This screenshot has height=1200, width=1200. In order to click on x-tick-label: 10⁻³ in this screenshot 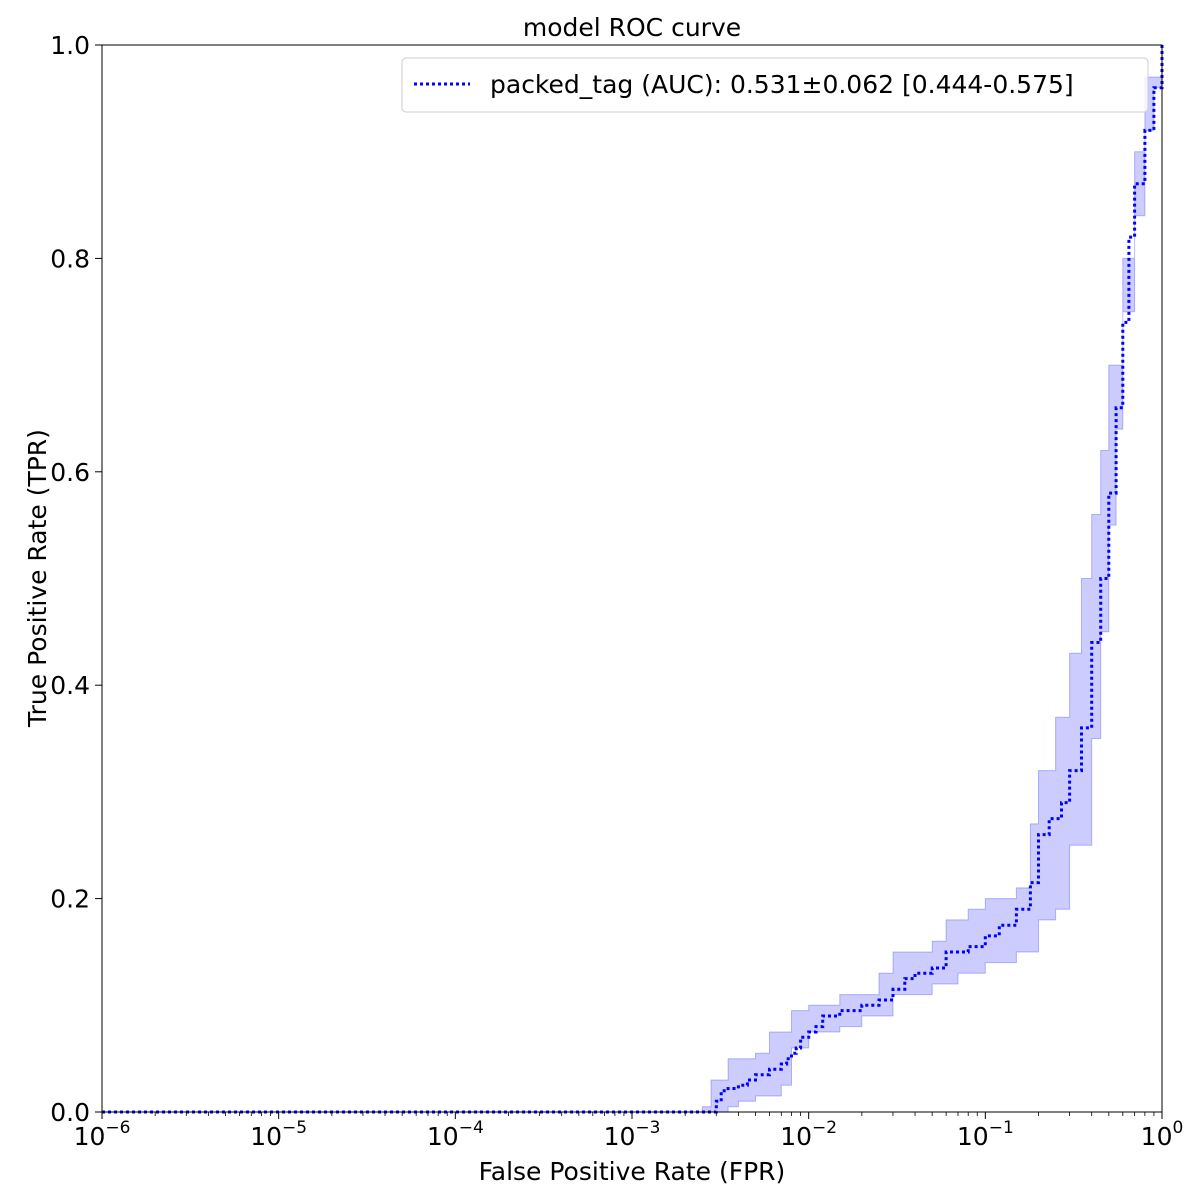, I will do `click(632, 1134)`.